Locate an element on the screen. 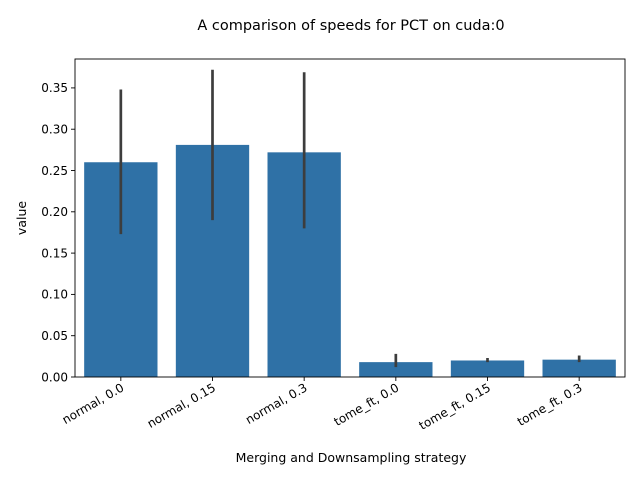  y-tick-label-6: 0.30 is located at coordinates (54, 130).